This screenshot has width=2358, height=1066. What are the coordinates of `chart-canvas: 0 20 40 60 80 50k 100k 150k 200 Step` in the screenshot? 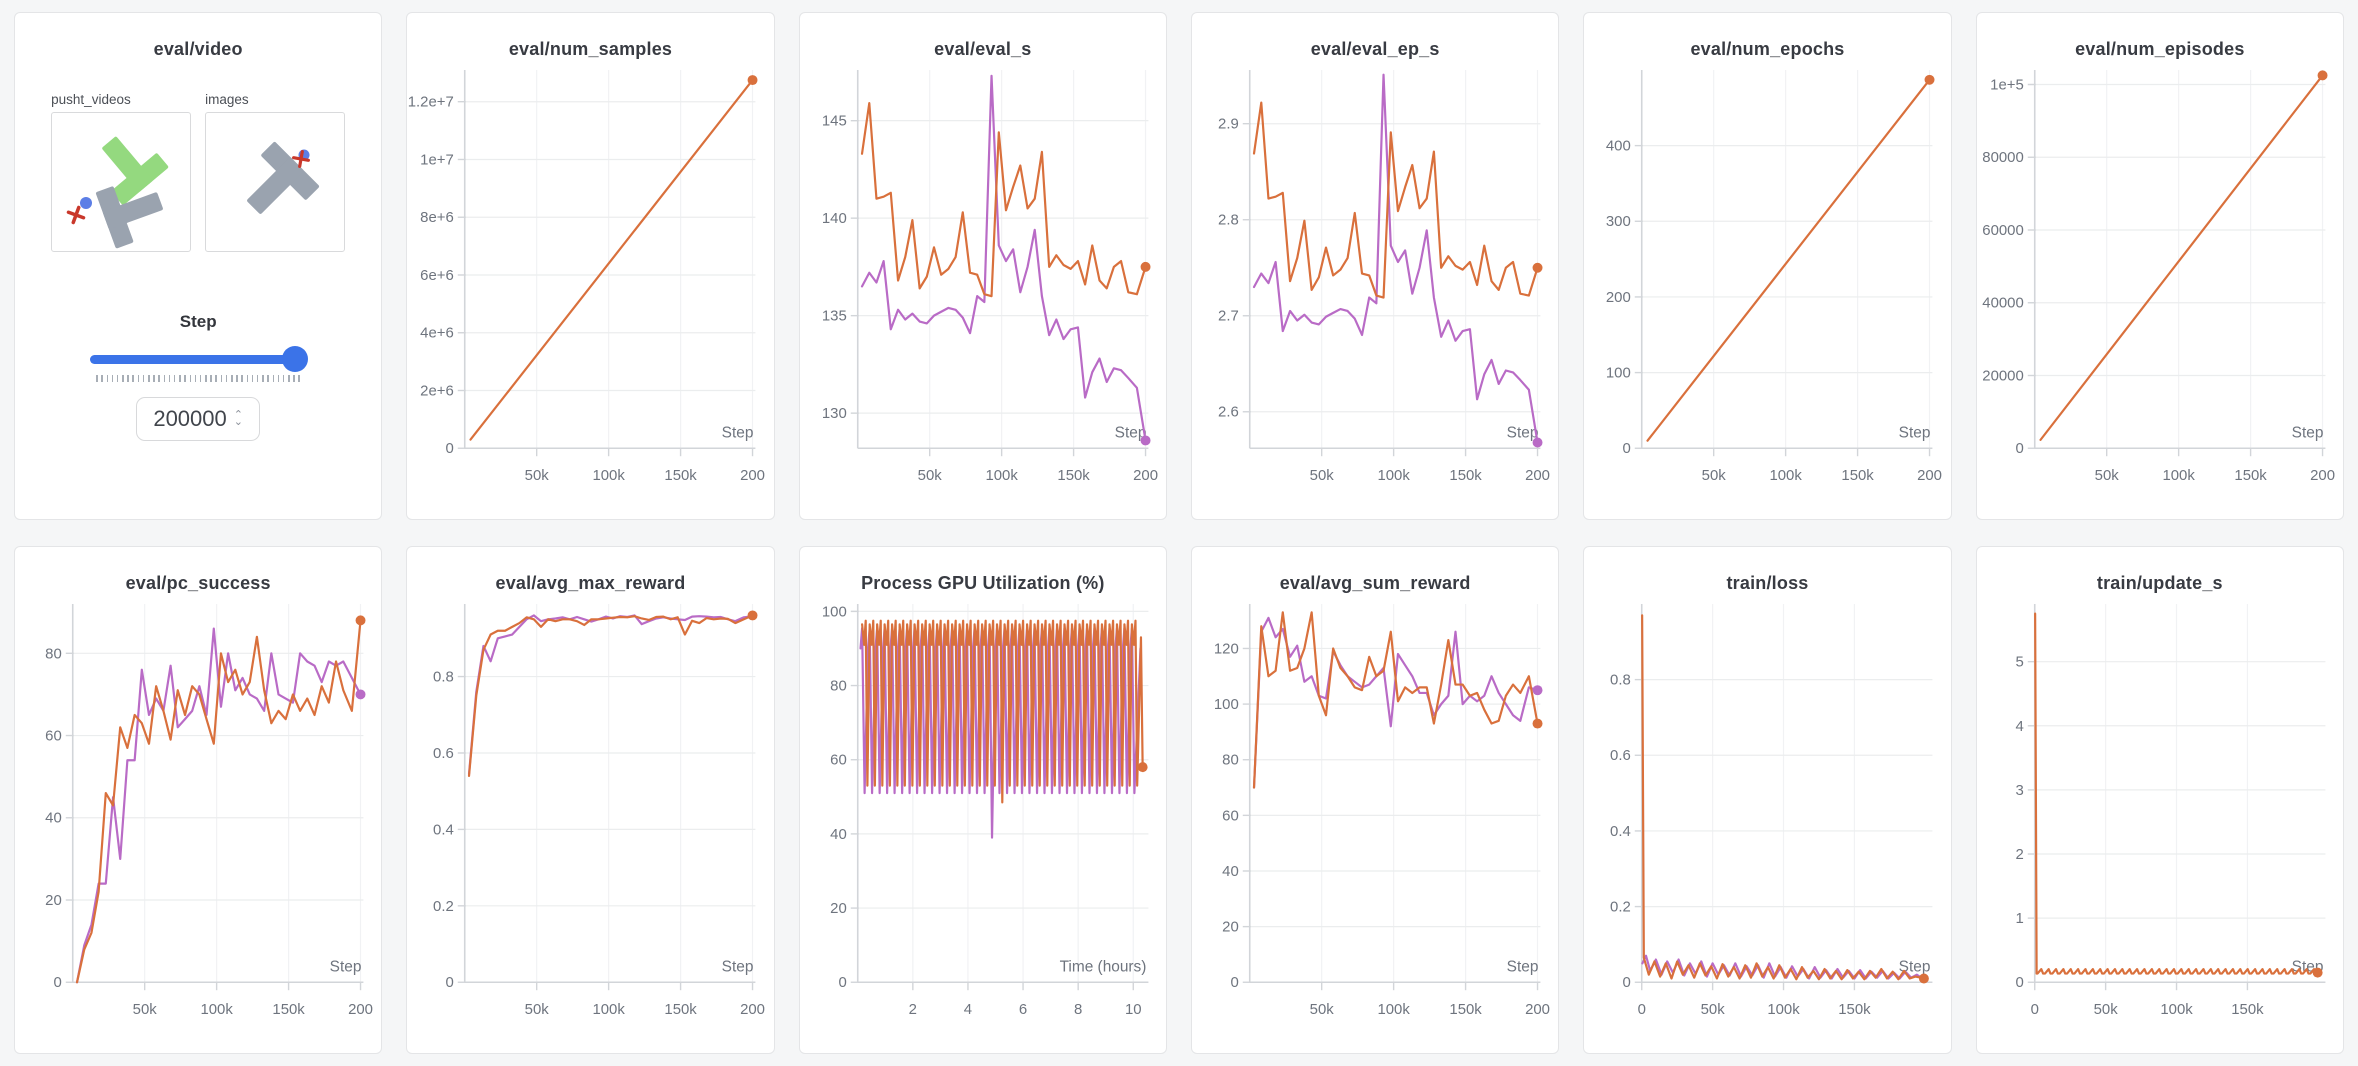 It's located at (198, 816).